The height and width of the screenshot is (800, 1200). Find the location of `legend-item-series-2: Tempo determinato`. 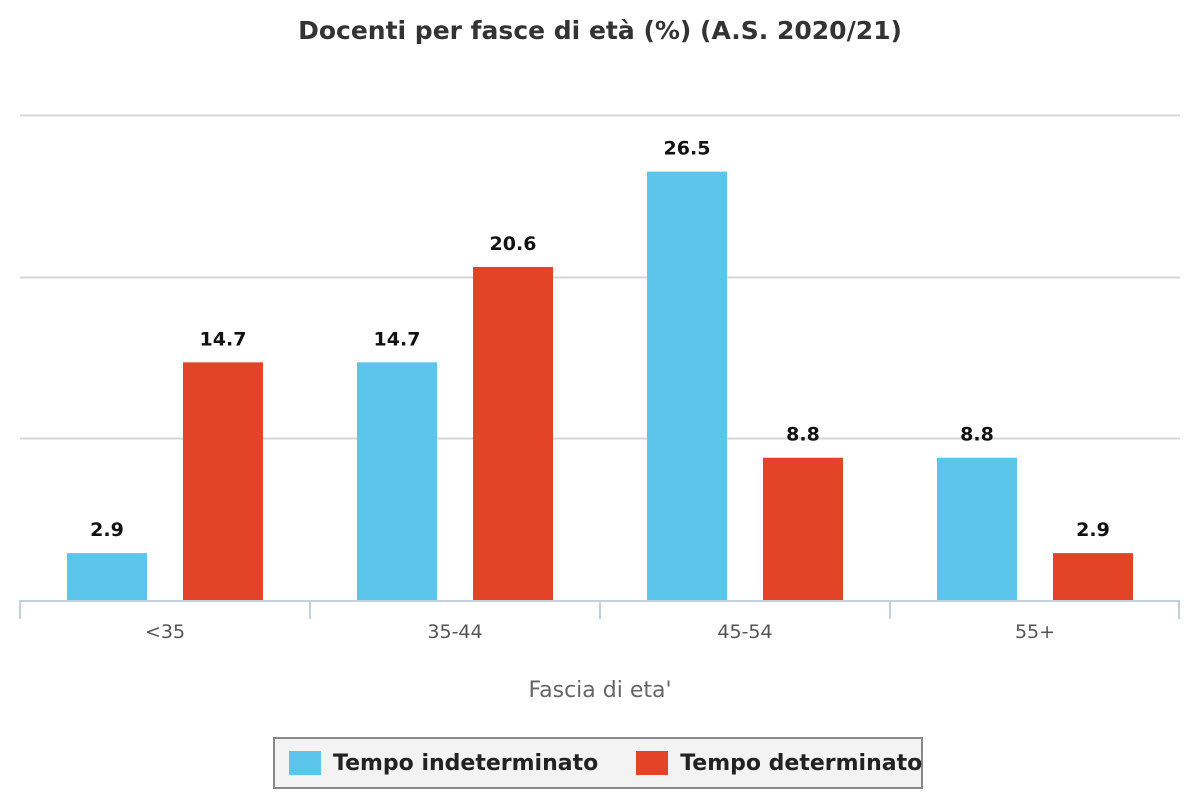

legend-item-series-2: Tempo determinato is located at coordinates (779, 763).